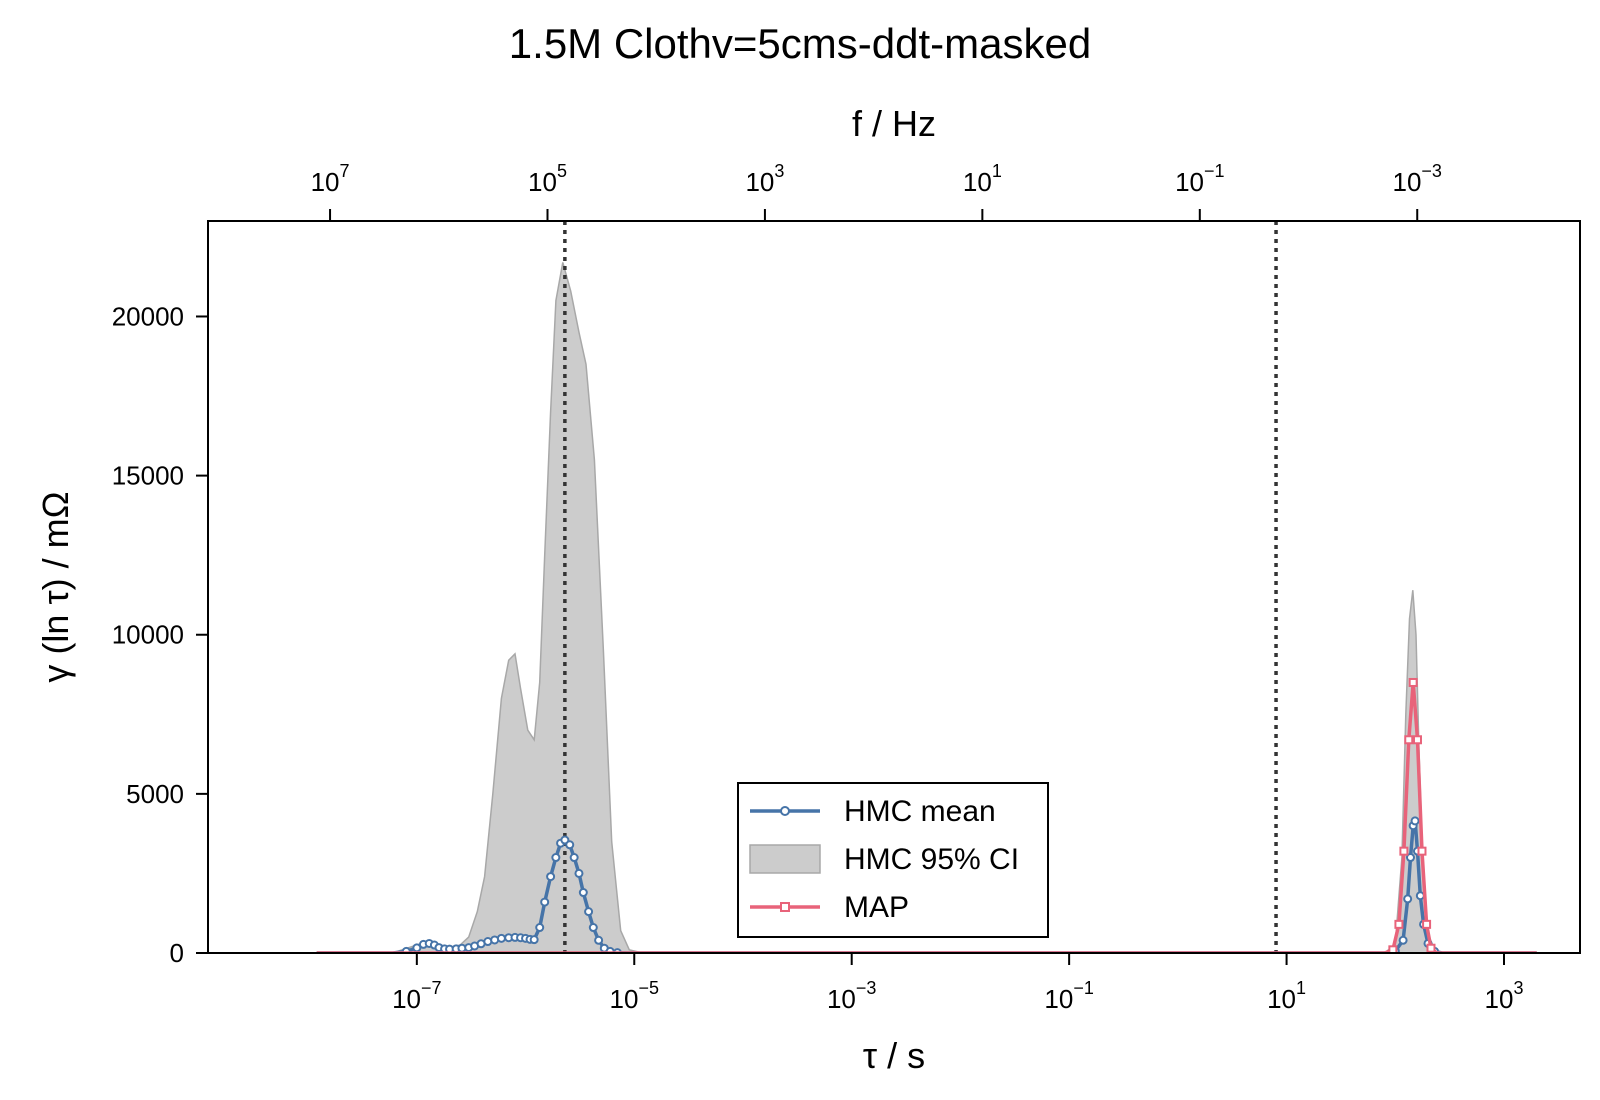 Image resolution: width=1600 pixels, height=1100 pixels. What do you see at coordinates (894, 1055) in the screenshot?
I see `x-axis-title: τ / s` at bounding box center [894, 1055].